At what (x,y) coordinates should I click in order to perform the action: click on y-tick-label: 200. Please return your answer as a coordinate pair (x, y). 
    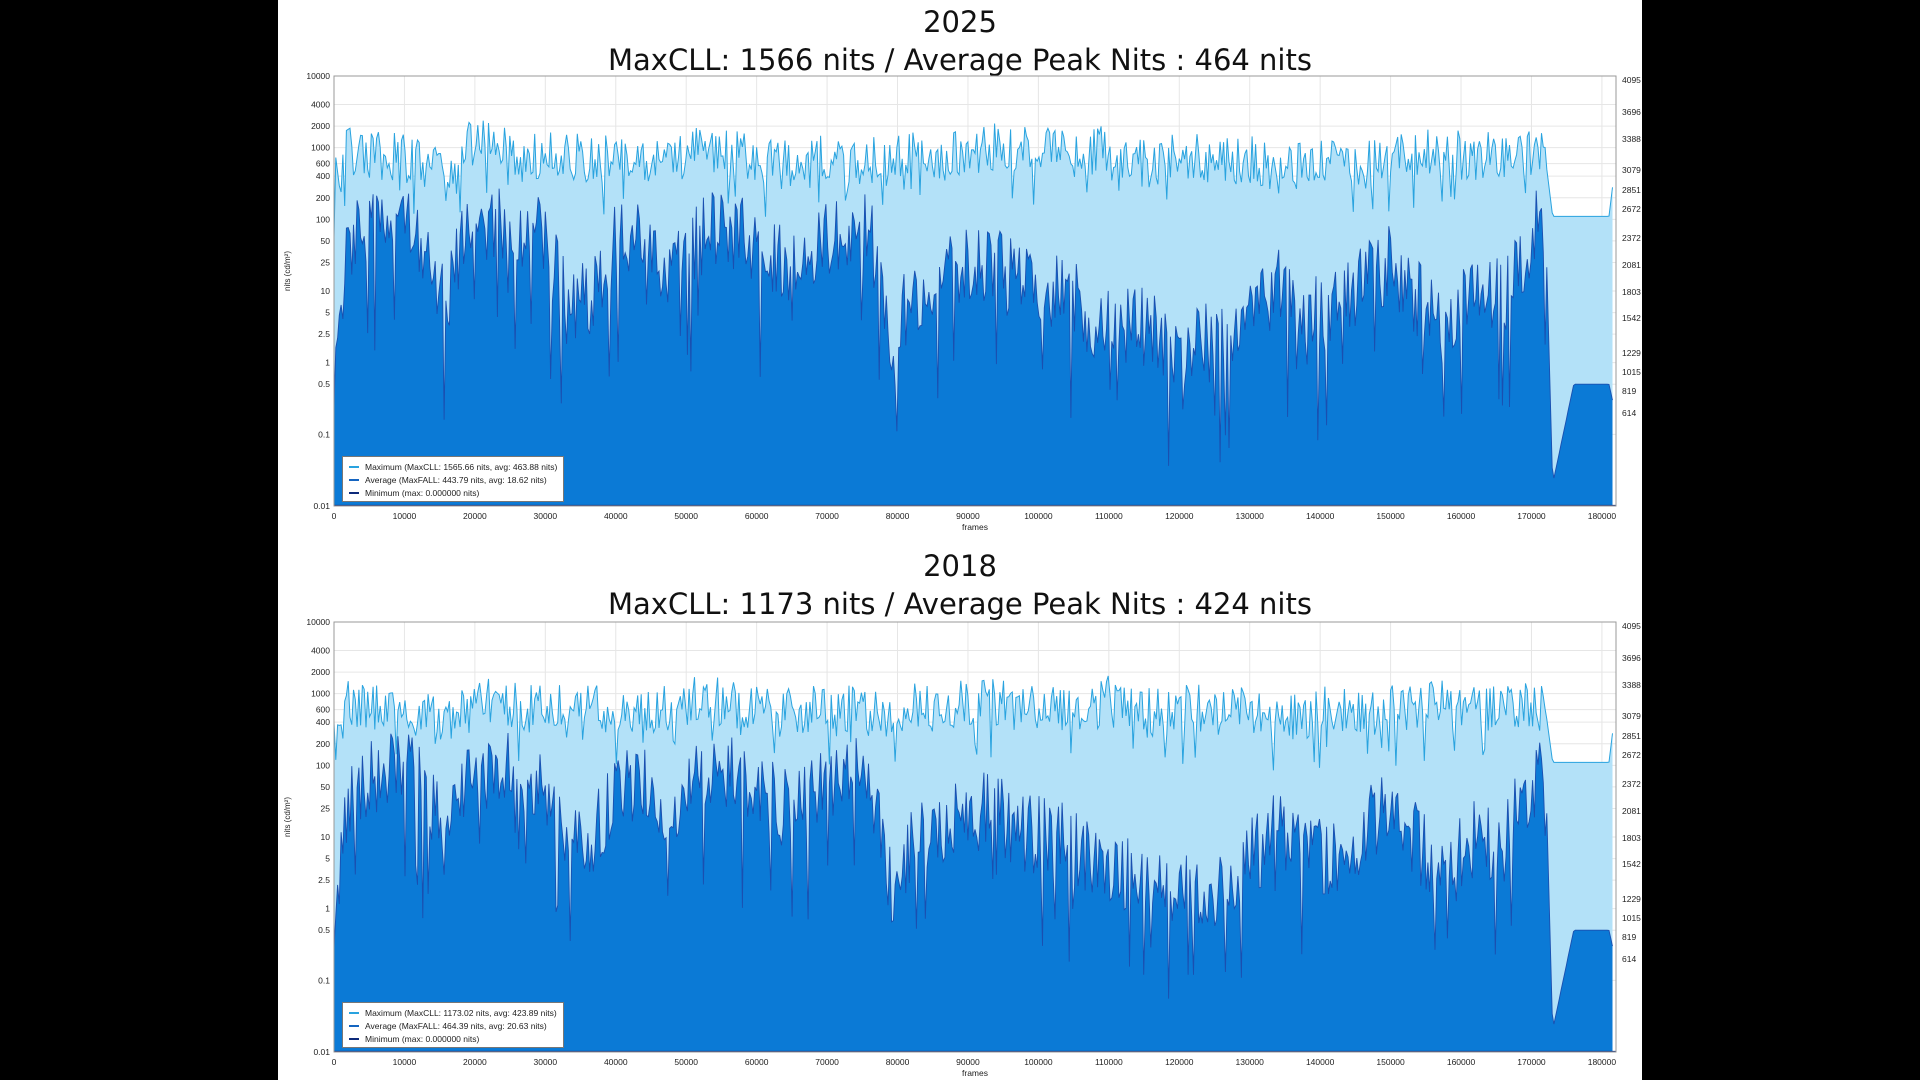
    Looking at the image, I should click on (323, 198).